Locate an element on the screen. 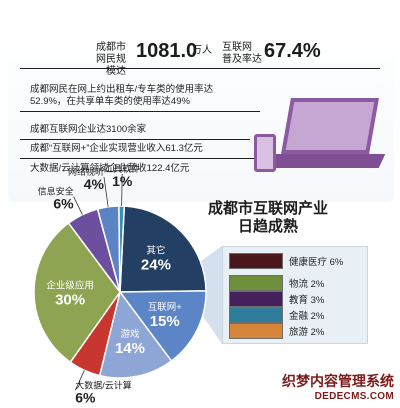 The height and width of the screenshot is (408, 400). phone-icon is located at coordinates (265, 153).